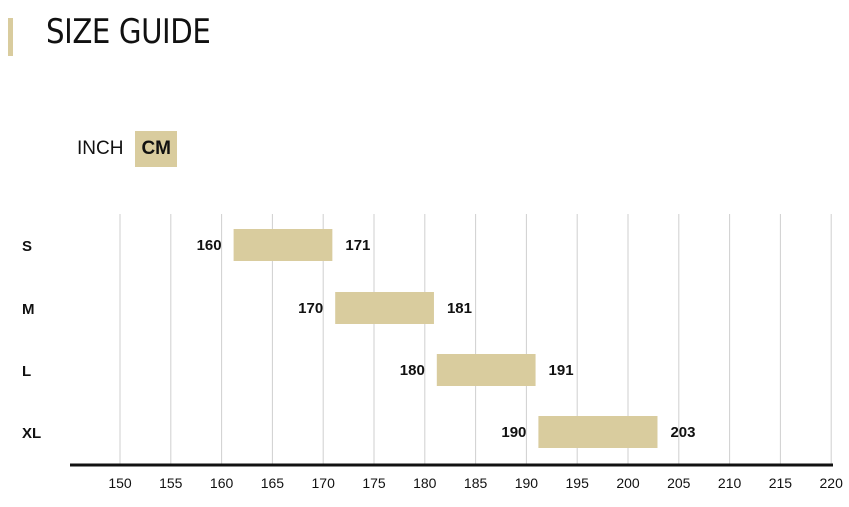 The width and height of the screenshot is (849, 507). Describe the element at coordinates (832, 483) in the screenshot. I see `x-tick-label: 220` at that location.